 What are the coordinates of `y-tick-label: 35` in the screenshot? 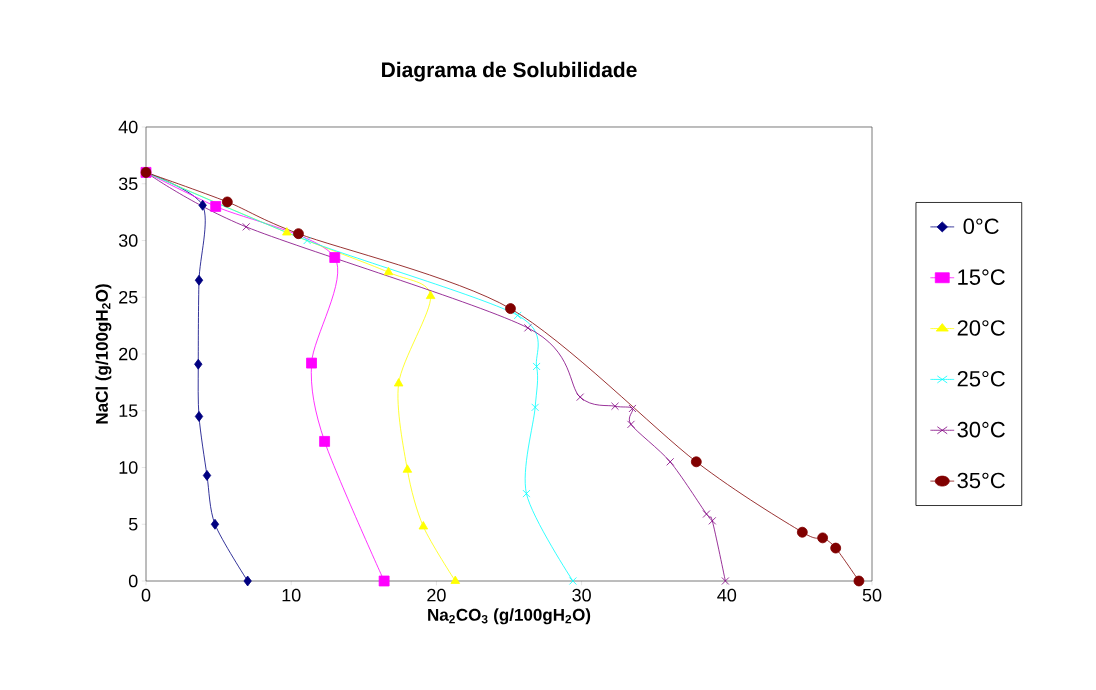 It's located at (128, 184).